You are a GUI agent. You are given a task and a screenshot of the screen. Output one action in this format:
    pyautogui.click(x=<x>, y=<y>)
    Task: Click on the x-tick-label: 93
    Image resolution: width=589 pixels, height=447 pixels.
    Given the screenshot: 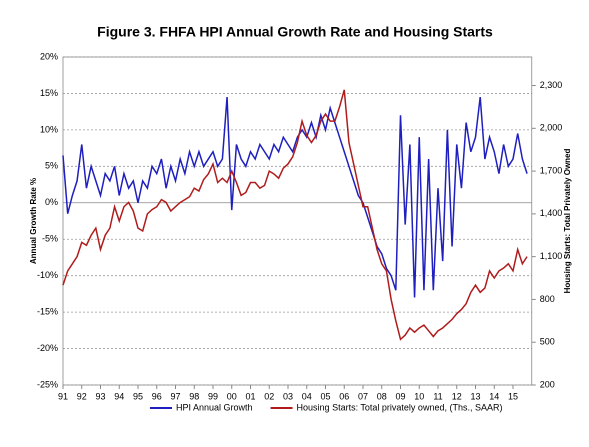 What is the action you would take?
    pyautogui.click(x=100, y=396)
    